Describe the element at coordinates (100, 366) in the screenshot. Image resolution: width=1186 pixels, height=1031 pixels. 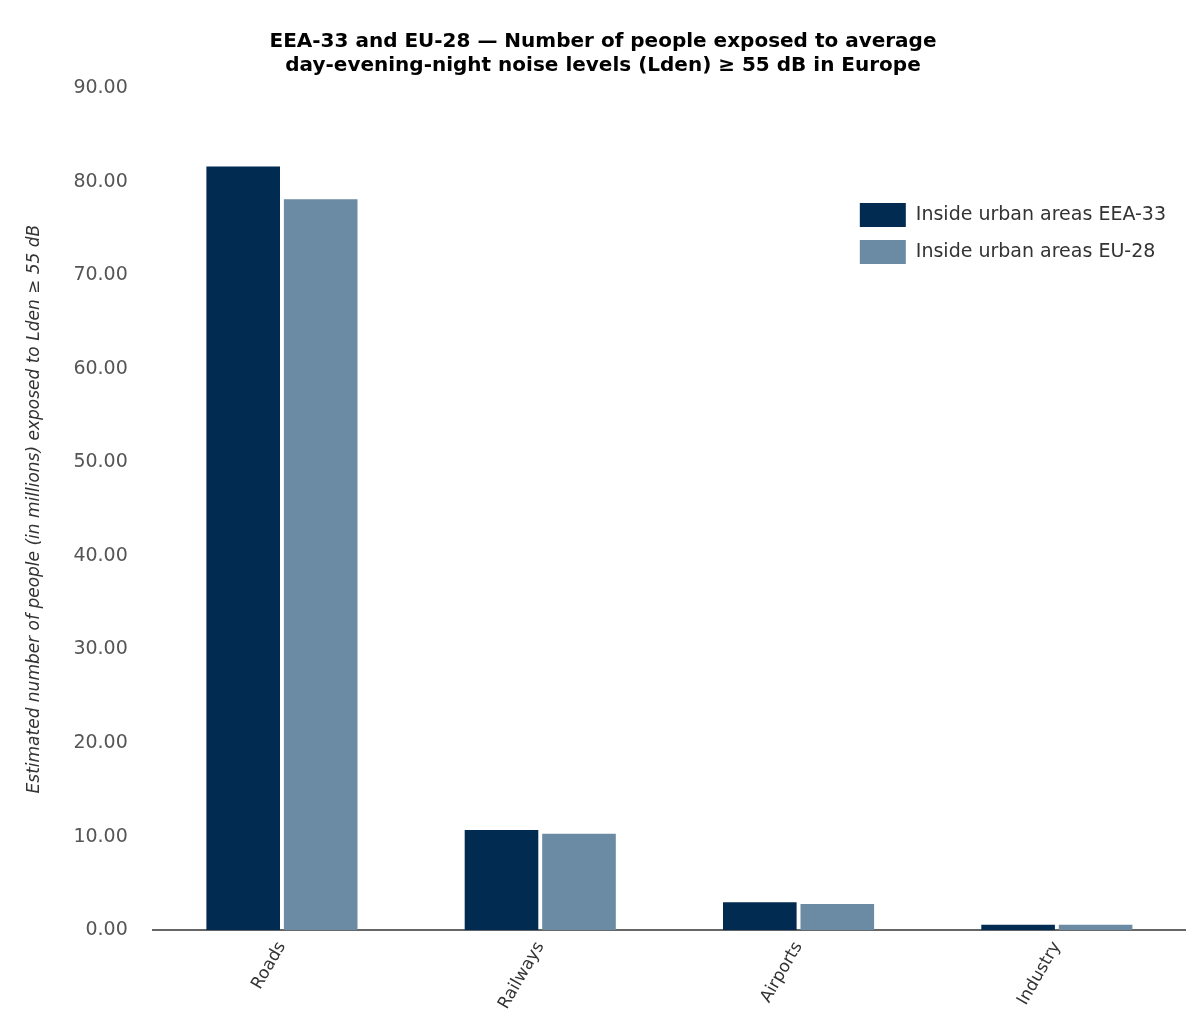
I see `y-tick-label: 60.00` at that location.